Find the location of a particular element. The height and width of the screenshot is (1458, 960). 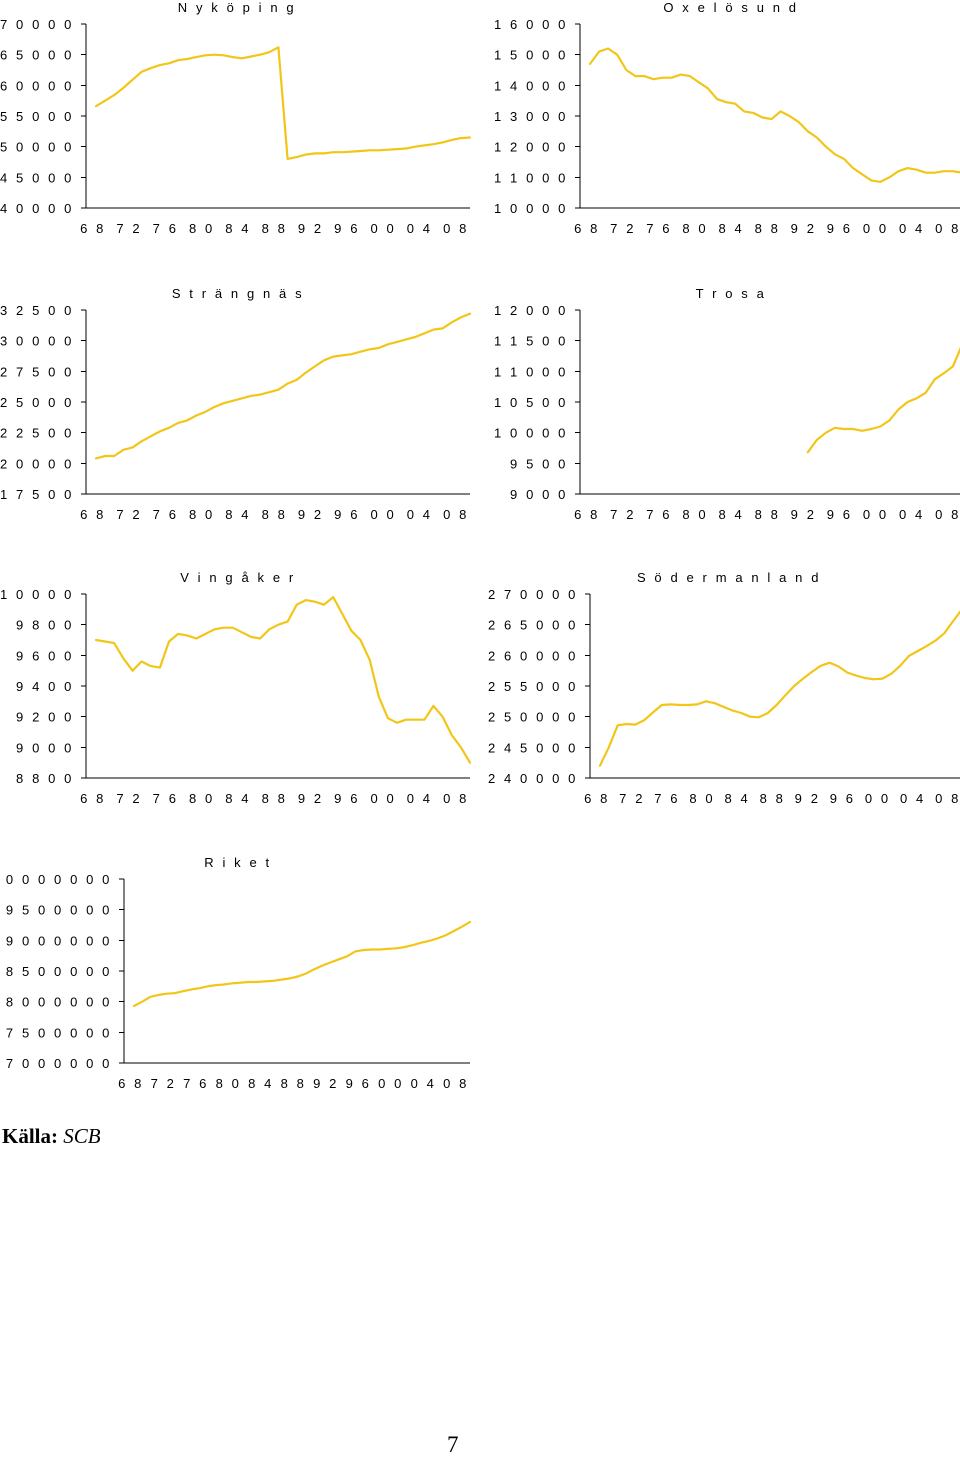

chart-title: N y k ö p i n g is located at coordinates (237, 7).